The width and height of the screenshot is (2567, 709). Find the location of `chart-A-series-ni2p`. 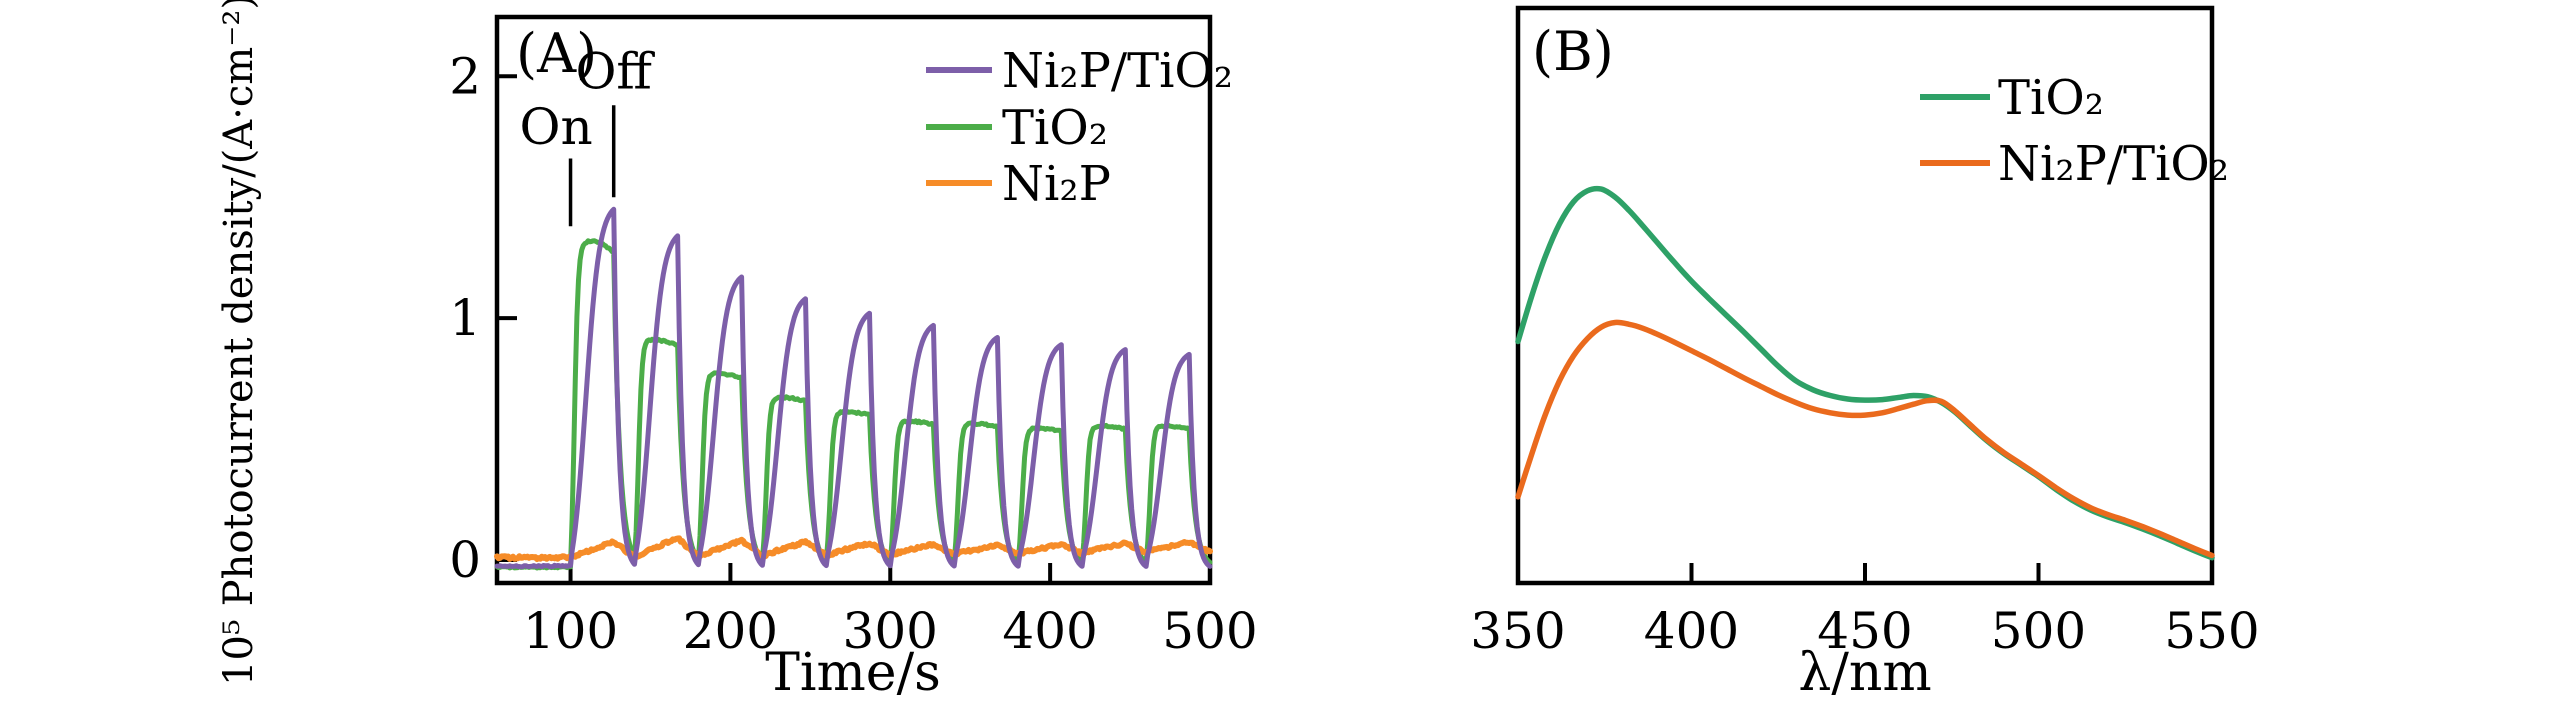

chart-A-series-ni2p is located at coordinates (853, 548).